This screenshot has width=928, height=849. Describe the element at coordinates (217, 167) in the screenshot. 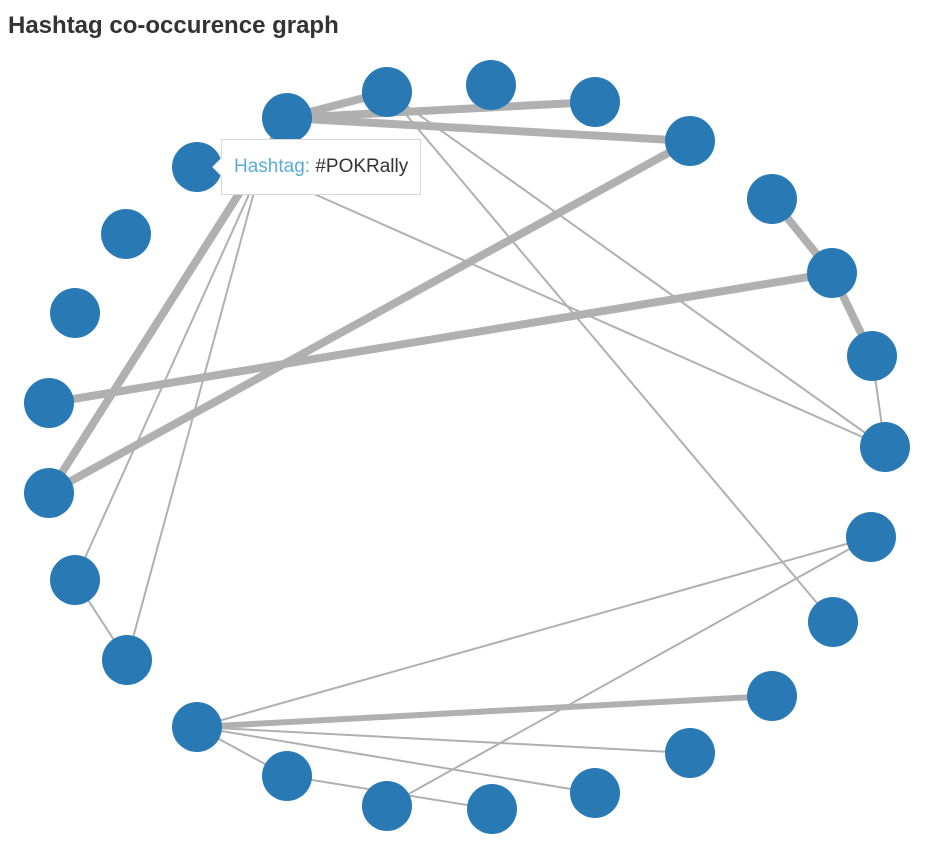

I see `tooltip-pointer-fill` at that location.